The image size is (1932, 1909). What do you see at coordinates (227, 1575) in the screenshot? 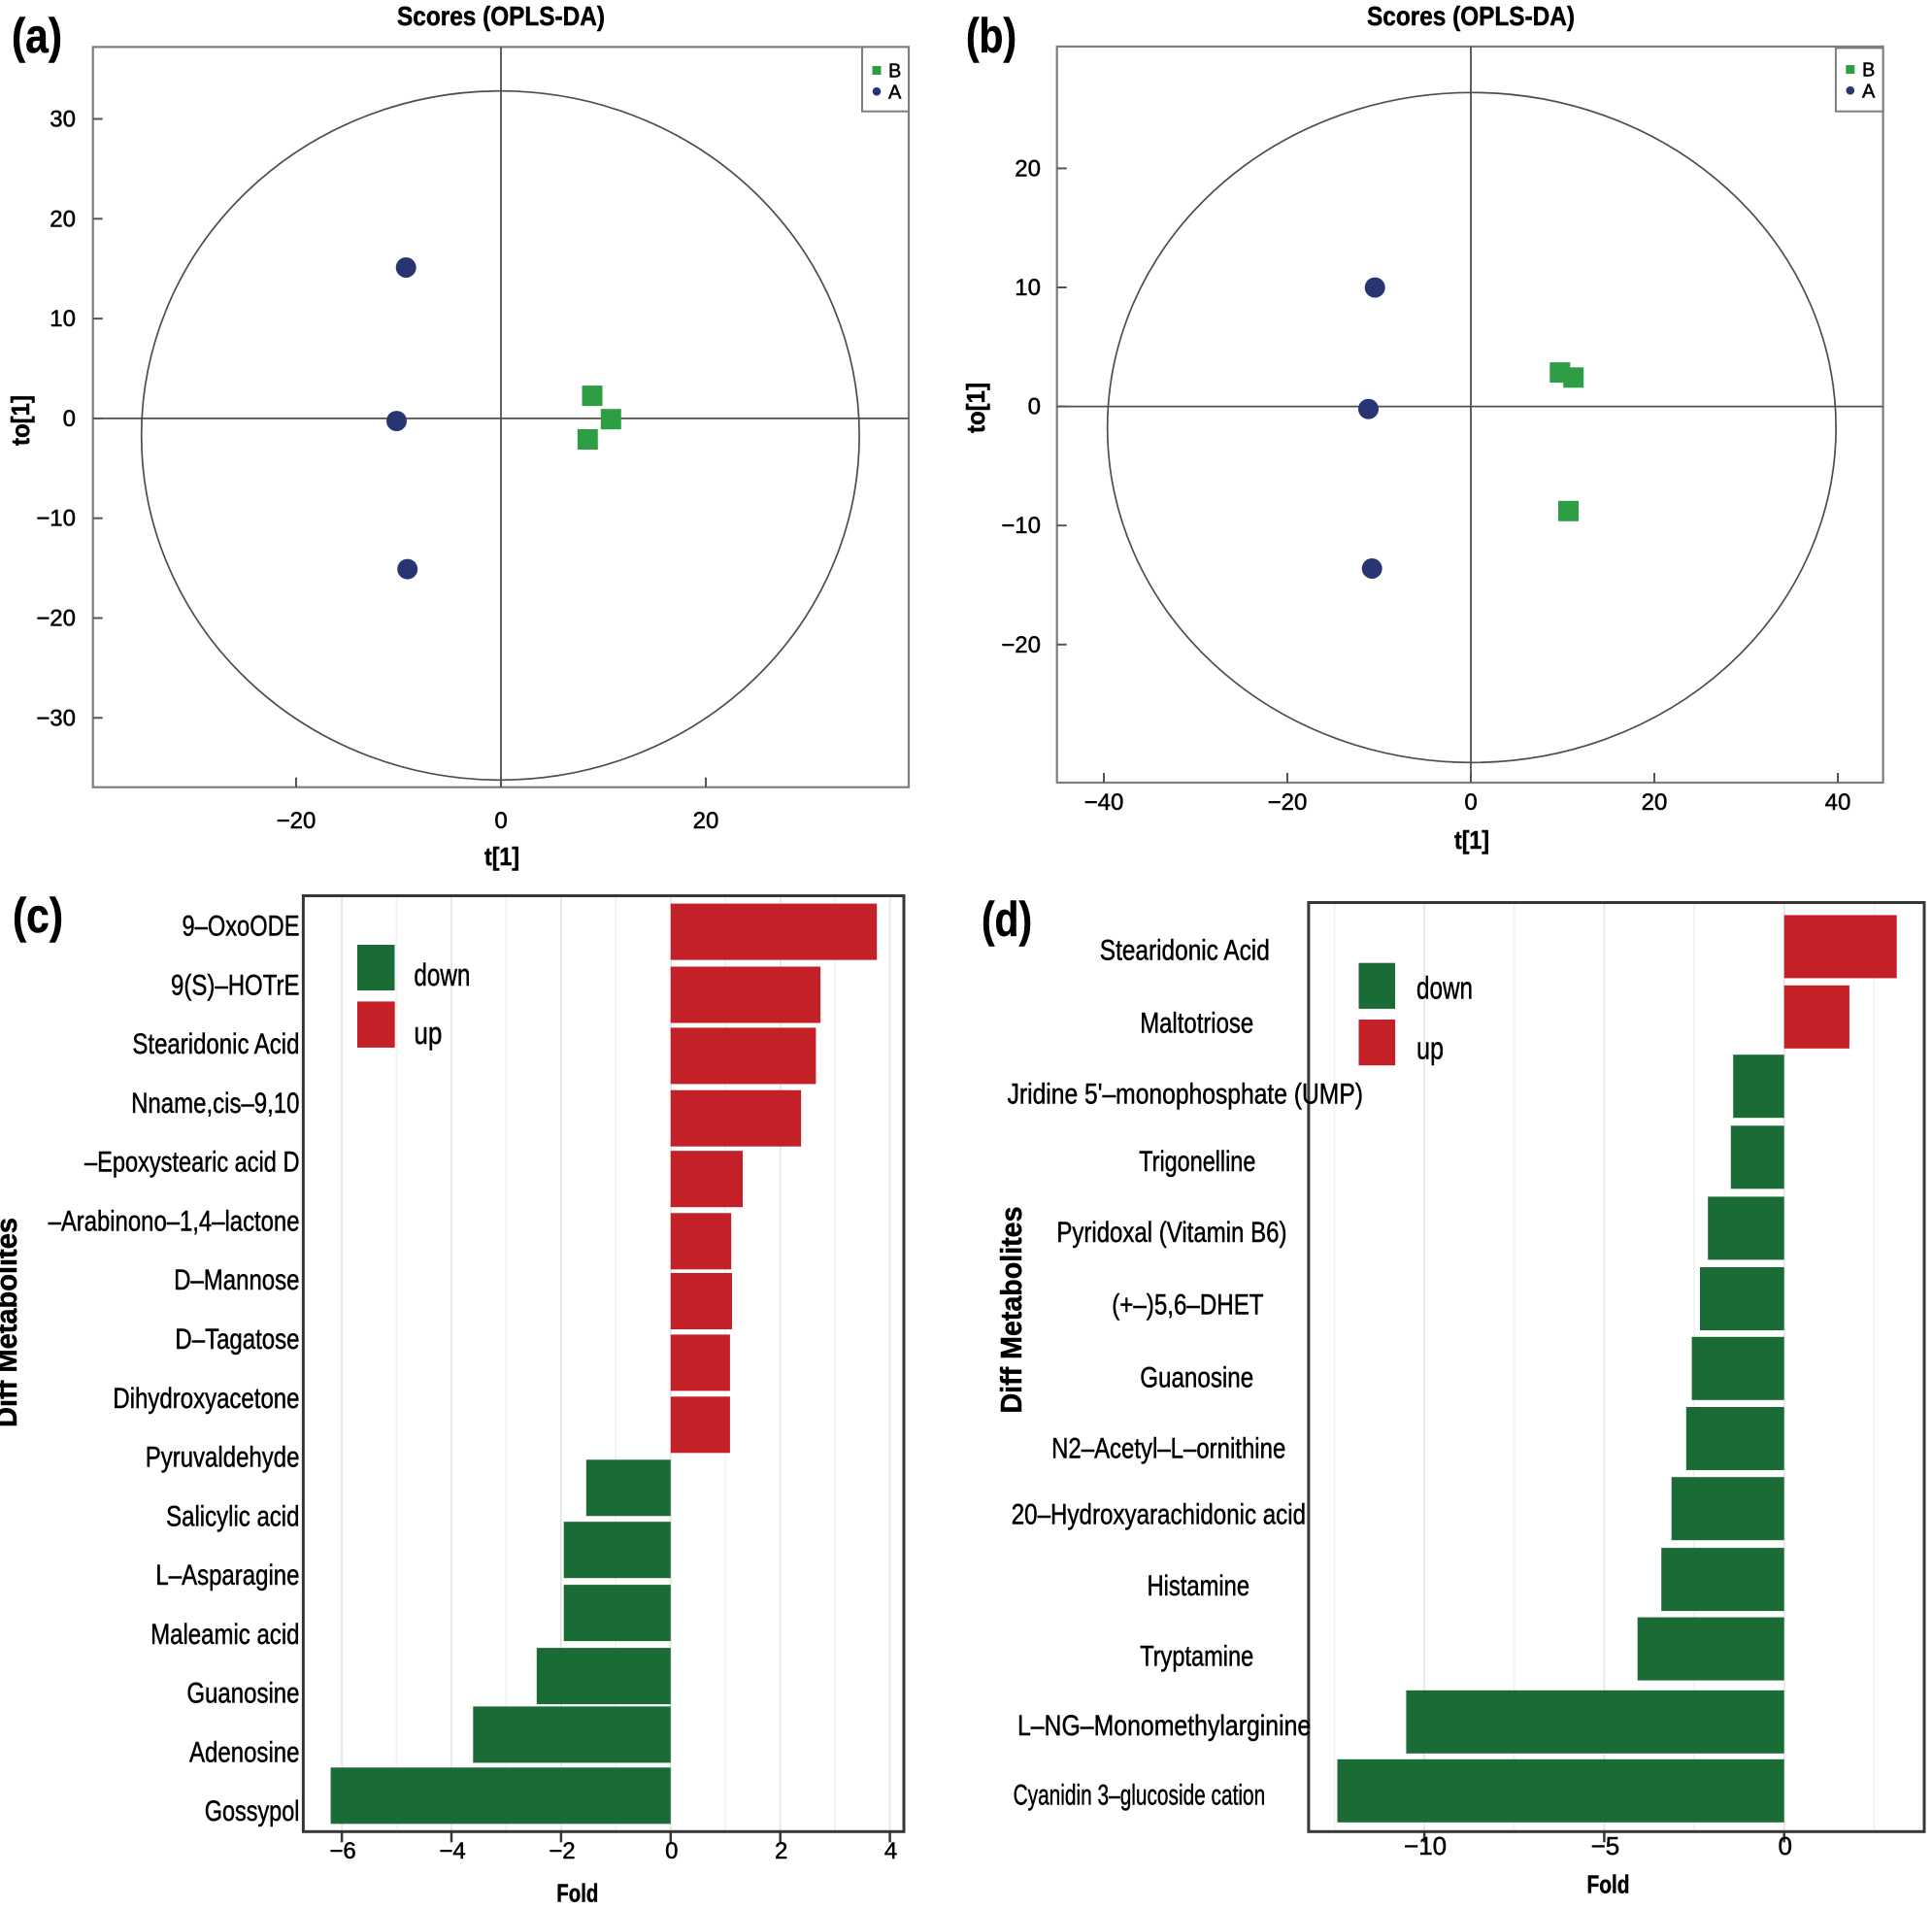
I see `svg-text: L–Asparagine` at bounding box center [227, 1575].